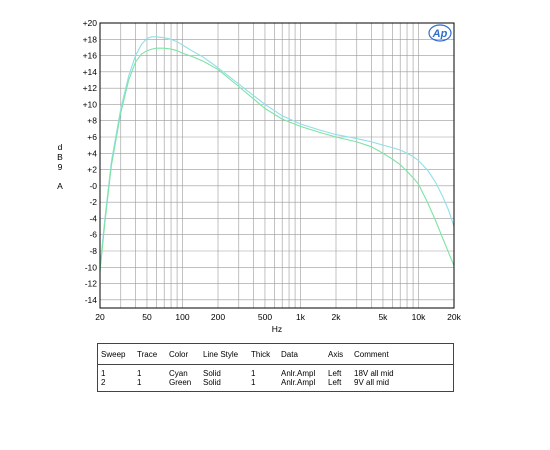 The height and width of the screenshot is (450, 550). Describe the element at coordinates (100, 317) in the screenshot. I see `x-tick-label: 20` at that location.